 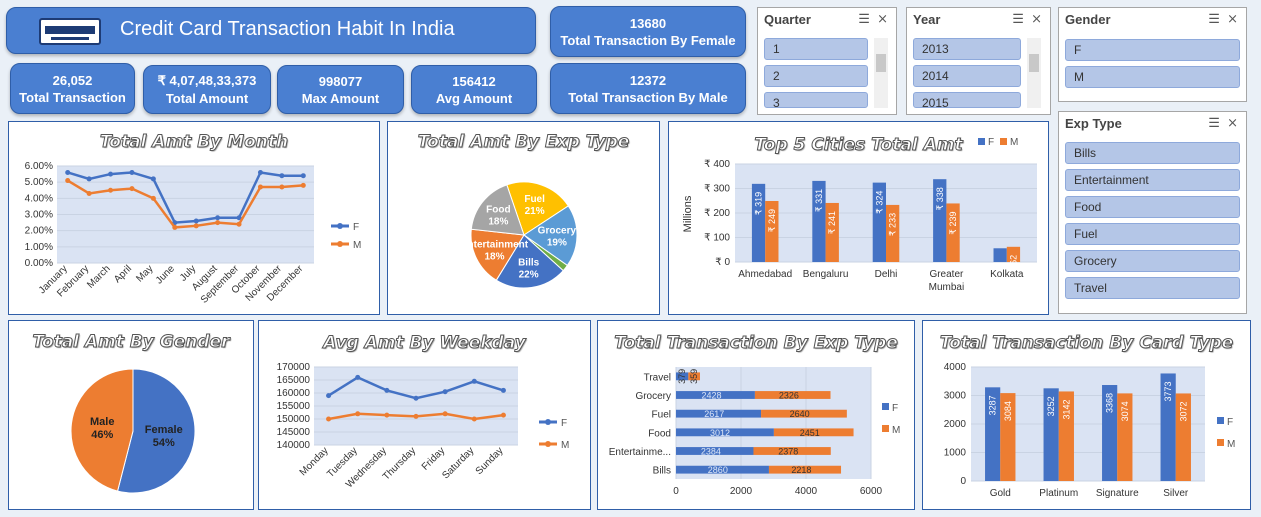 What do you see at coordinates (1152, 207) in the screenshot?
I see `slicer-item: Food` at bounding box center [1152, 207].